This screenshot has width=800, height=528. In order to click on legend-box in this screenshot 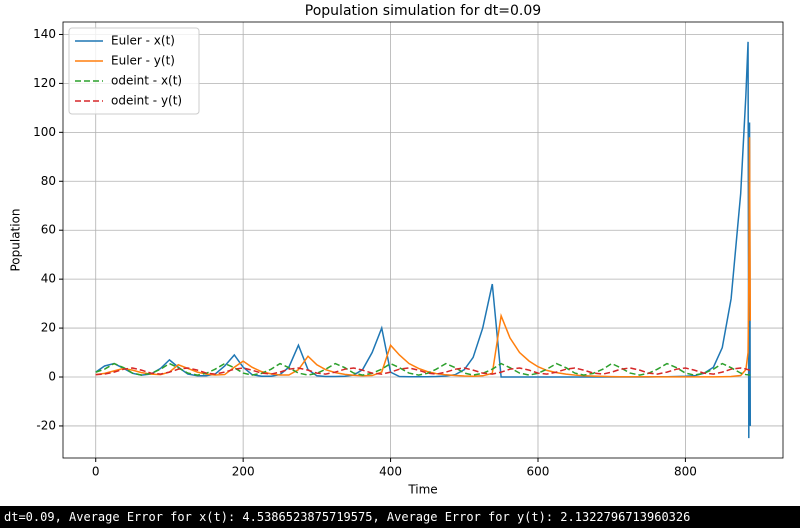, I will do `click(134, 71)`.